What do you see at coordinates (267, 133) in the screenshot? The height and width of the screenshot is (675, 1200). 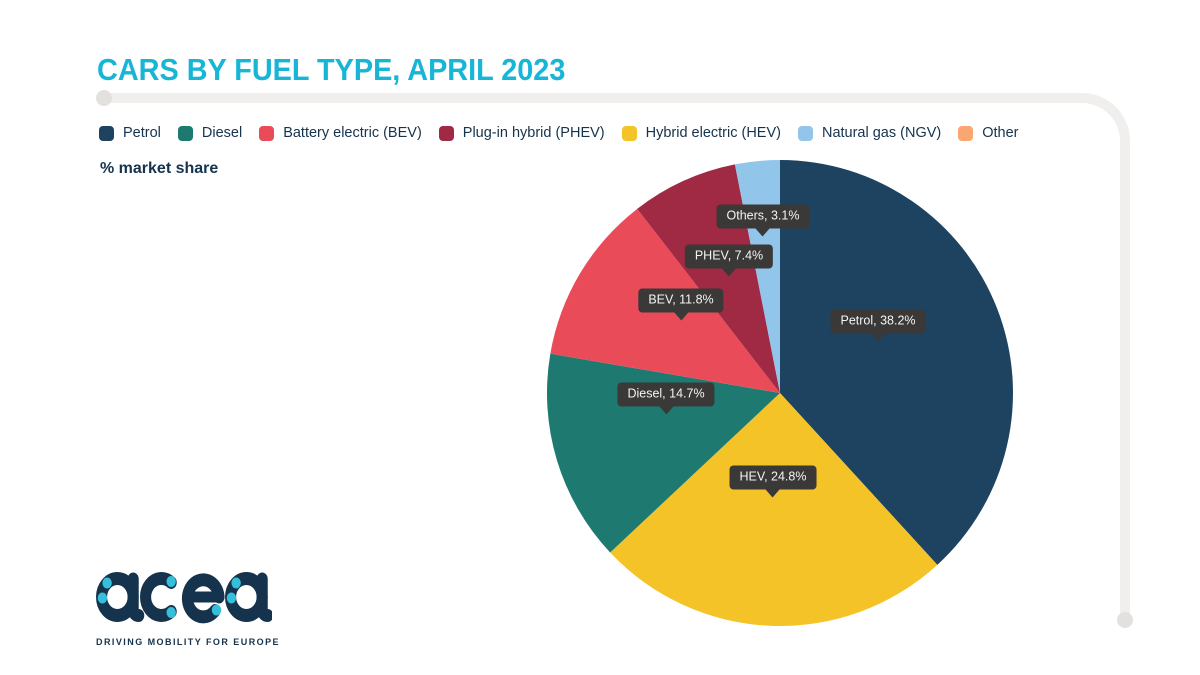 I see `legend-swatch-bev` at bounding box center [267, 133].